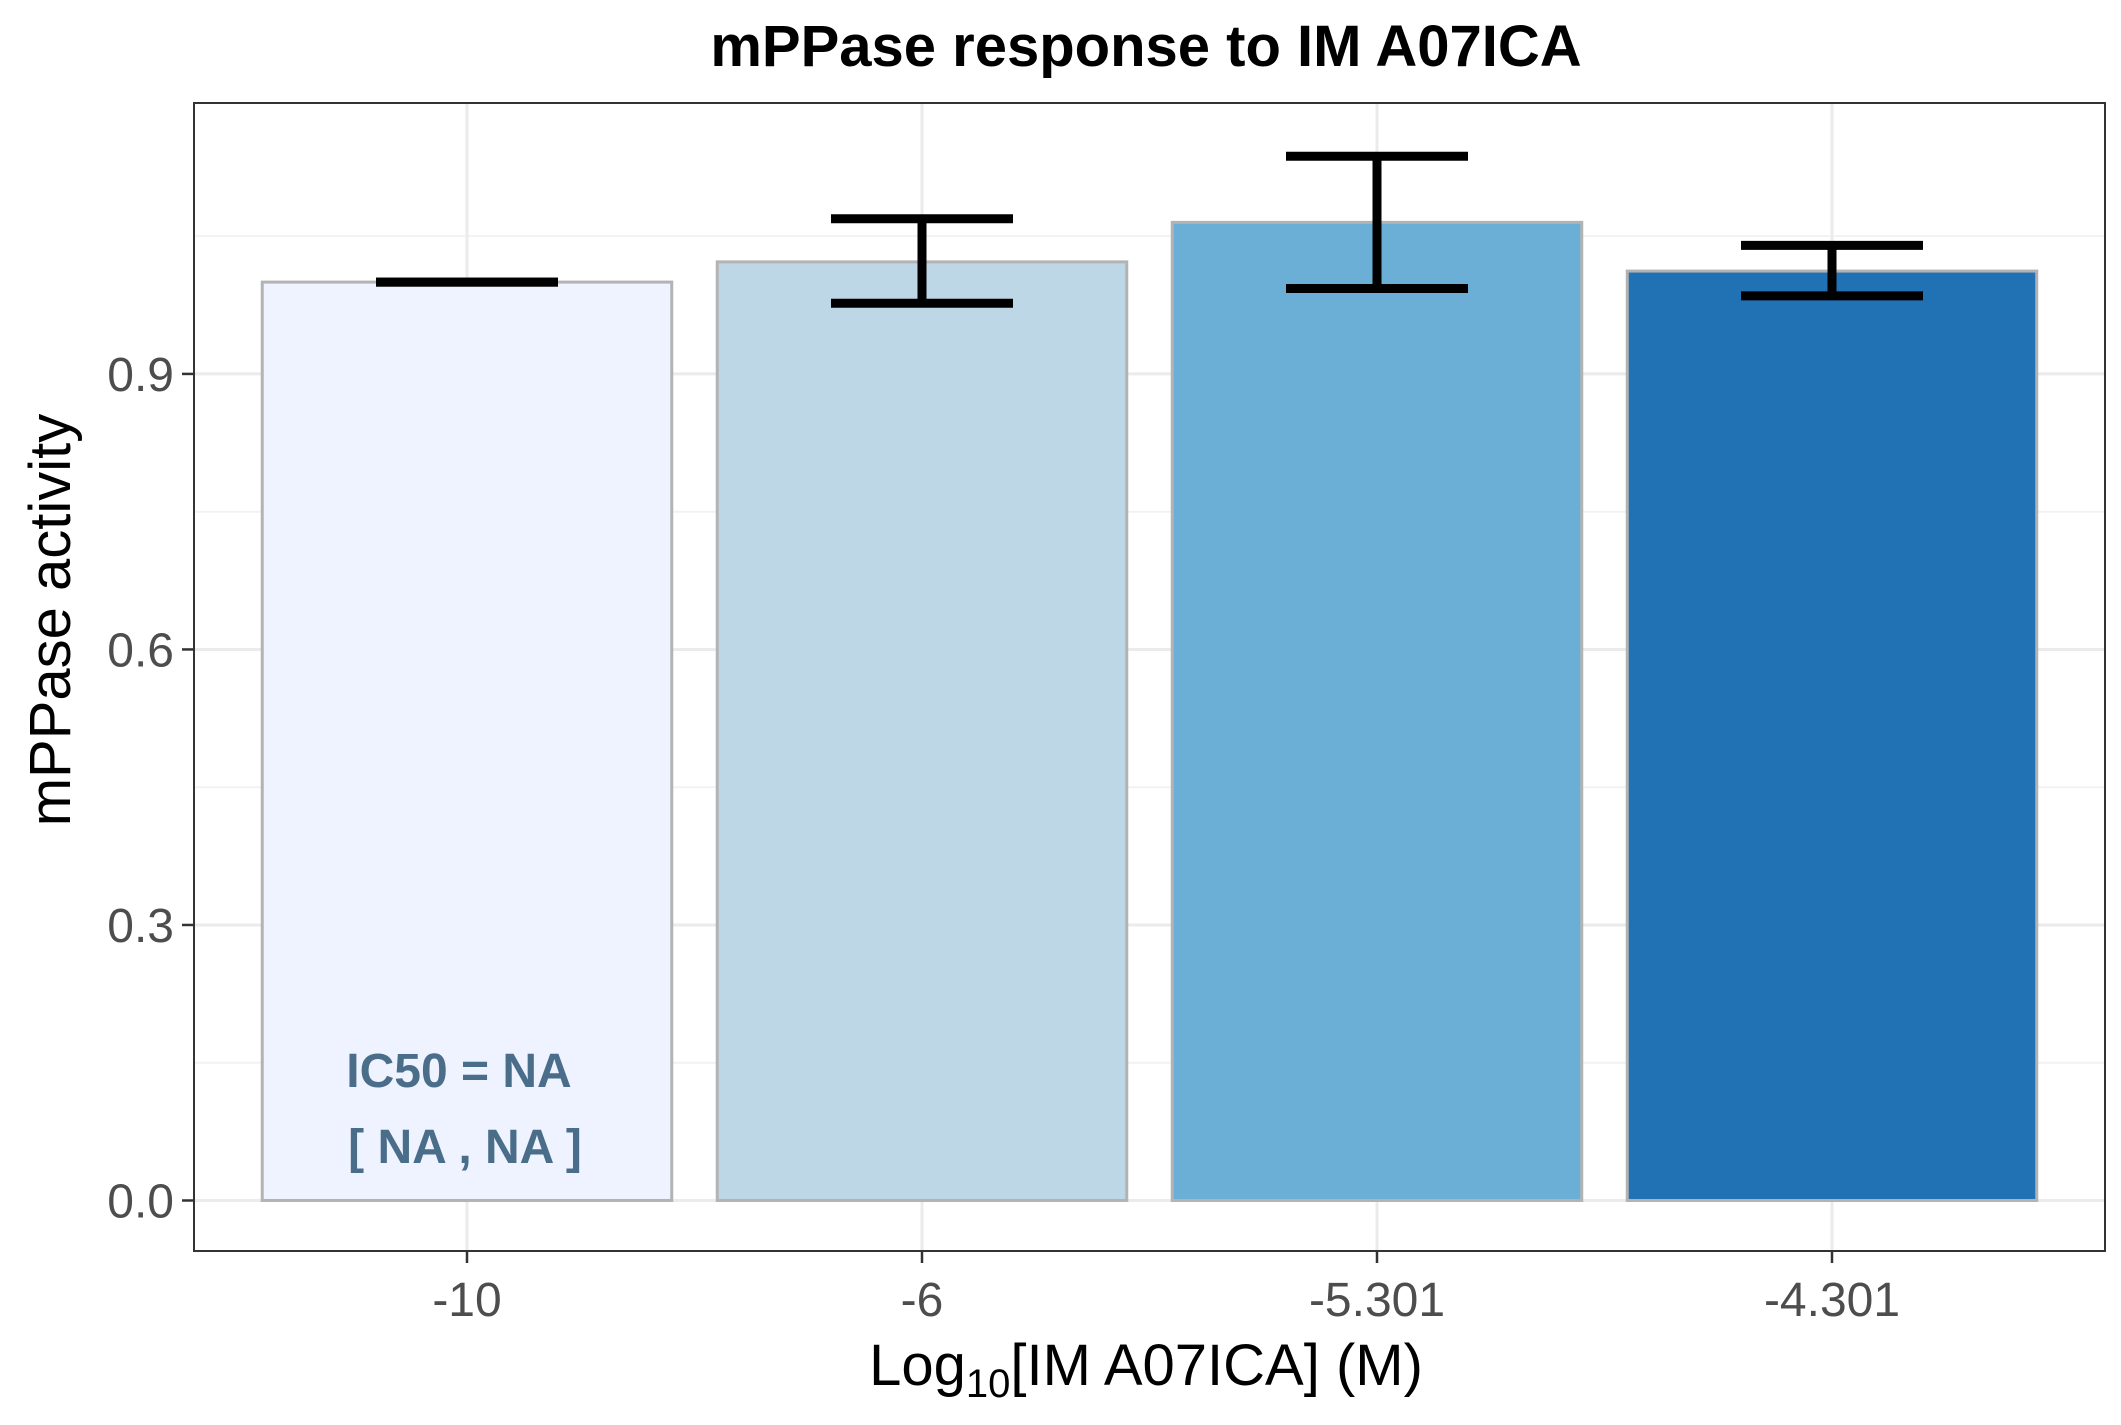 This screenshot has height=1425, width=2121. Describe the element at coordinates (1166, 1289) in the screenshot. I see `x-axis: -10 -6 -5.301 -4.301` at that location.